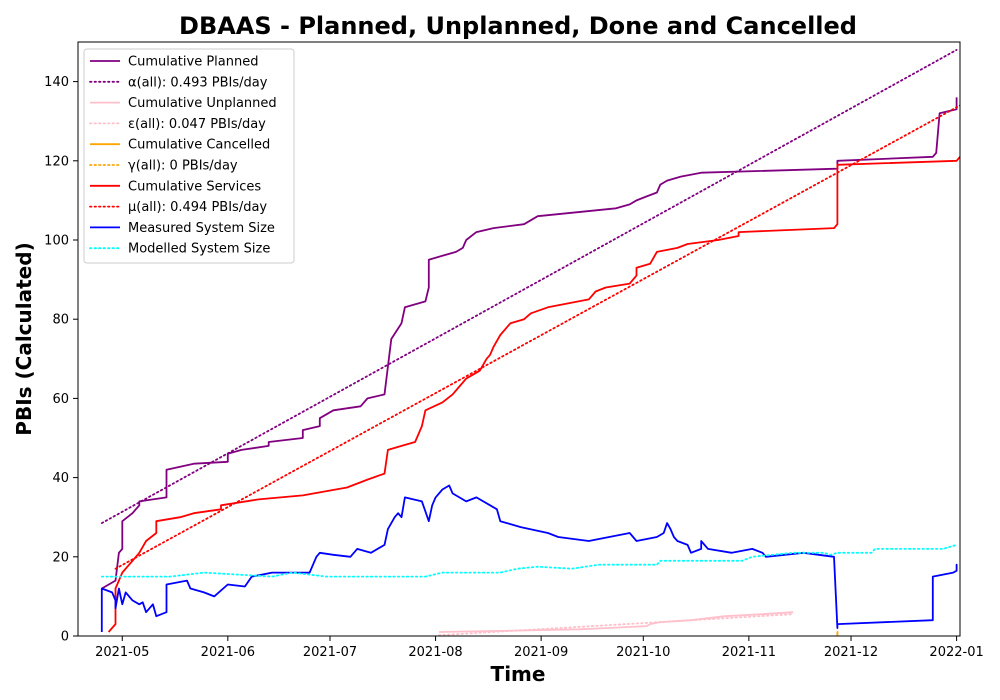 This screenshot has width=1000, height=700. I want to click on legend-label: Cumulative Services, so click(194, 186).